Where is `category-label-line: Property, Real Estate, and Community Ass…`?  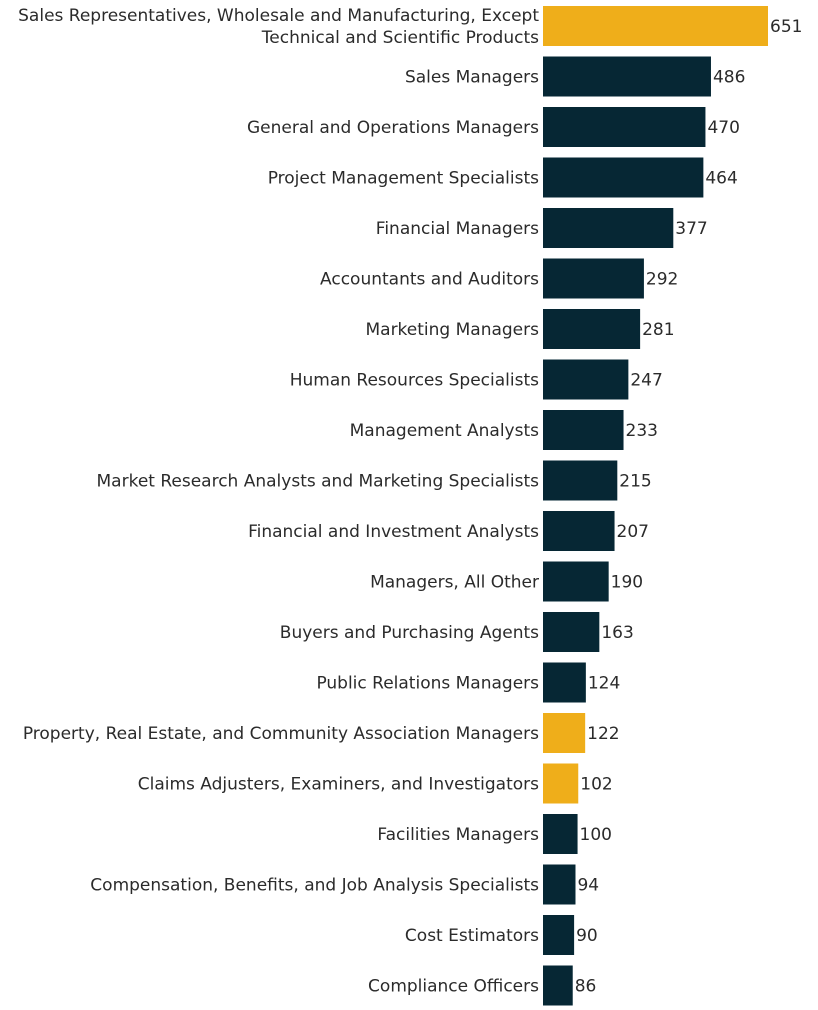
category-label-line: Property, Real Estate, and Community Ass… is located at coordinates (281, 734).